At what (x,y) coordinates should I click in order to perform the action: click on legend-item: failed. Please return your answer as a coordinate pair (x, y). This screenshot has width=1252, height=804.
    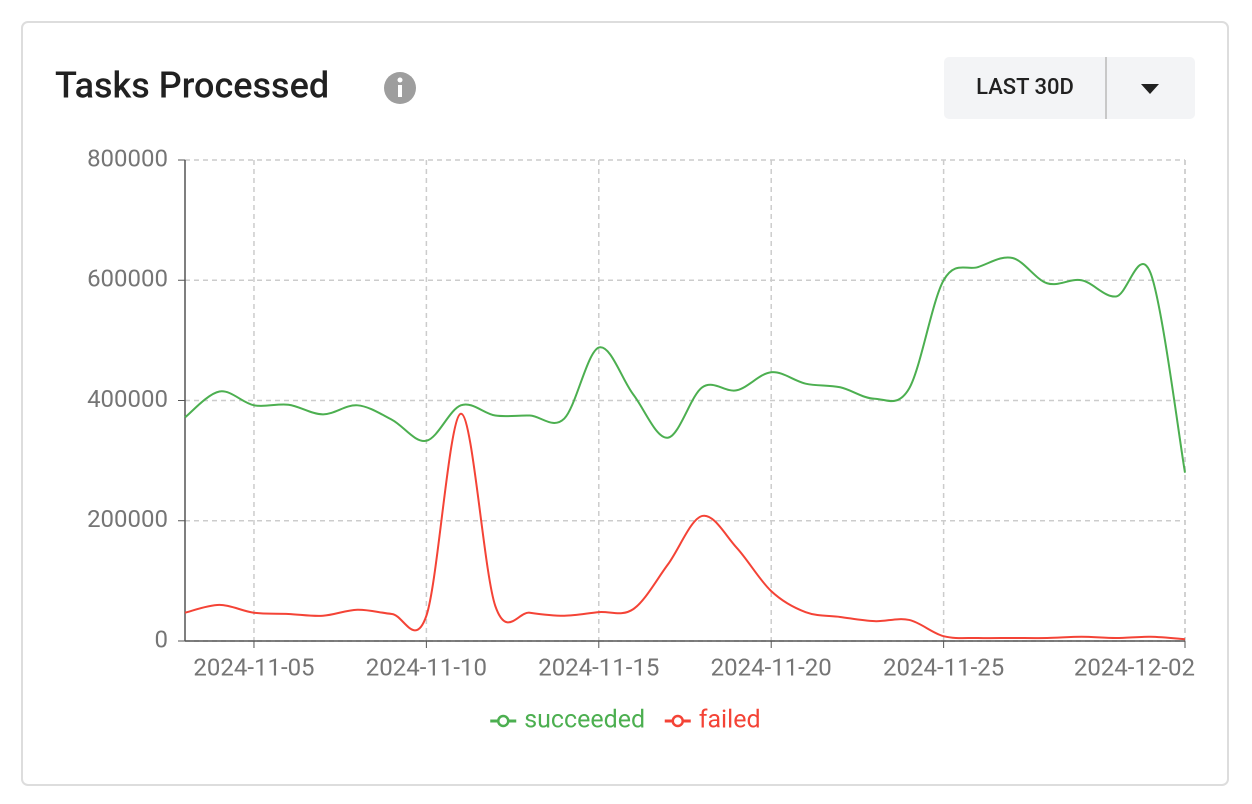
    Looking at the image, I should click on (712, 720).